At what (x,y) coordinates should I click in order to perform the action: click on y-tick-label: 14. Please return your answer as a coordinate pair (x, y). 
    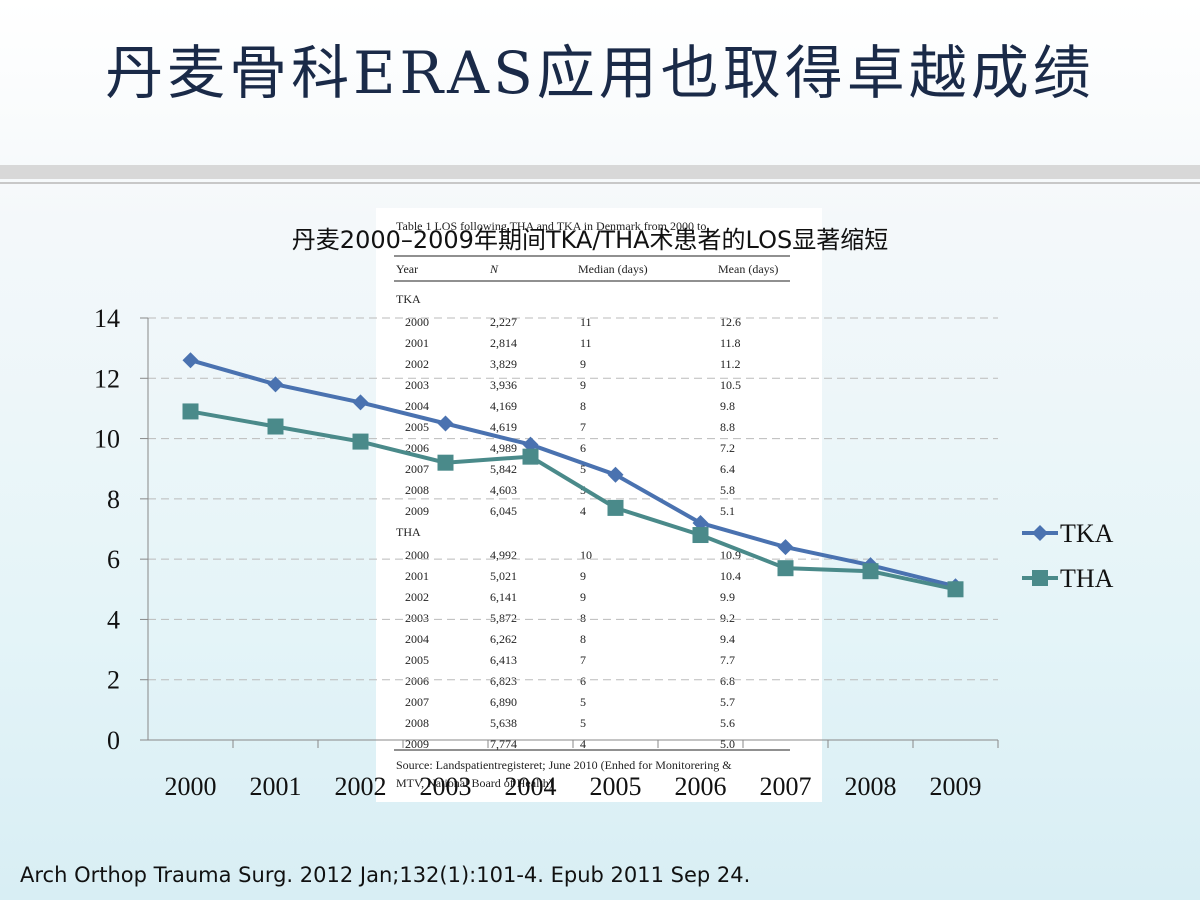
    Looking at the image, I should click on (107, 318).